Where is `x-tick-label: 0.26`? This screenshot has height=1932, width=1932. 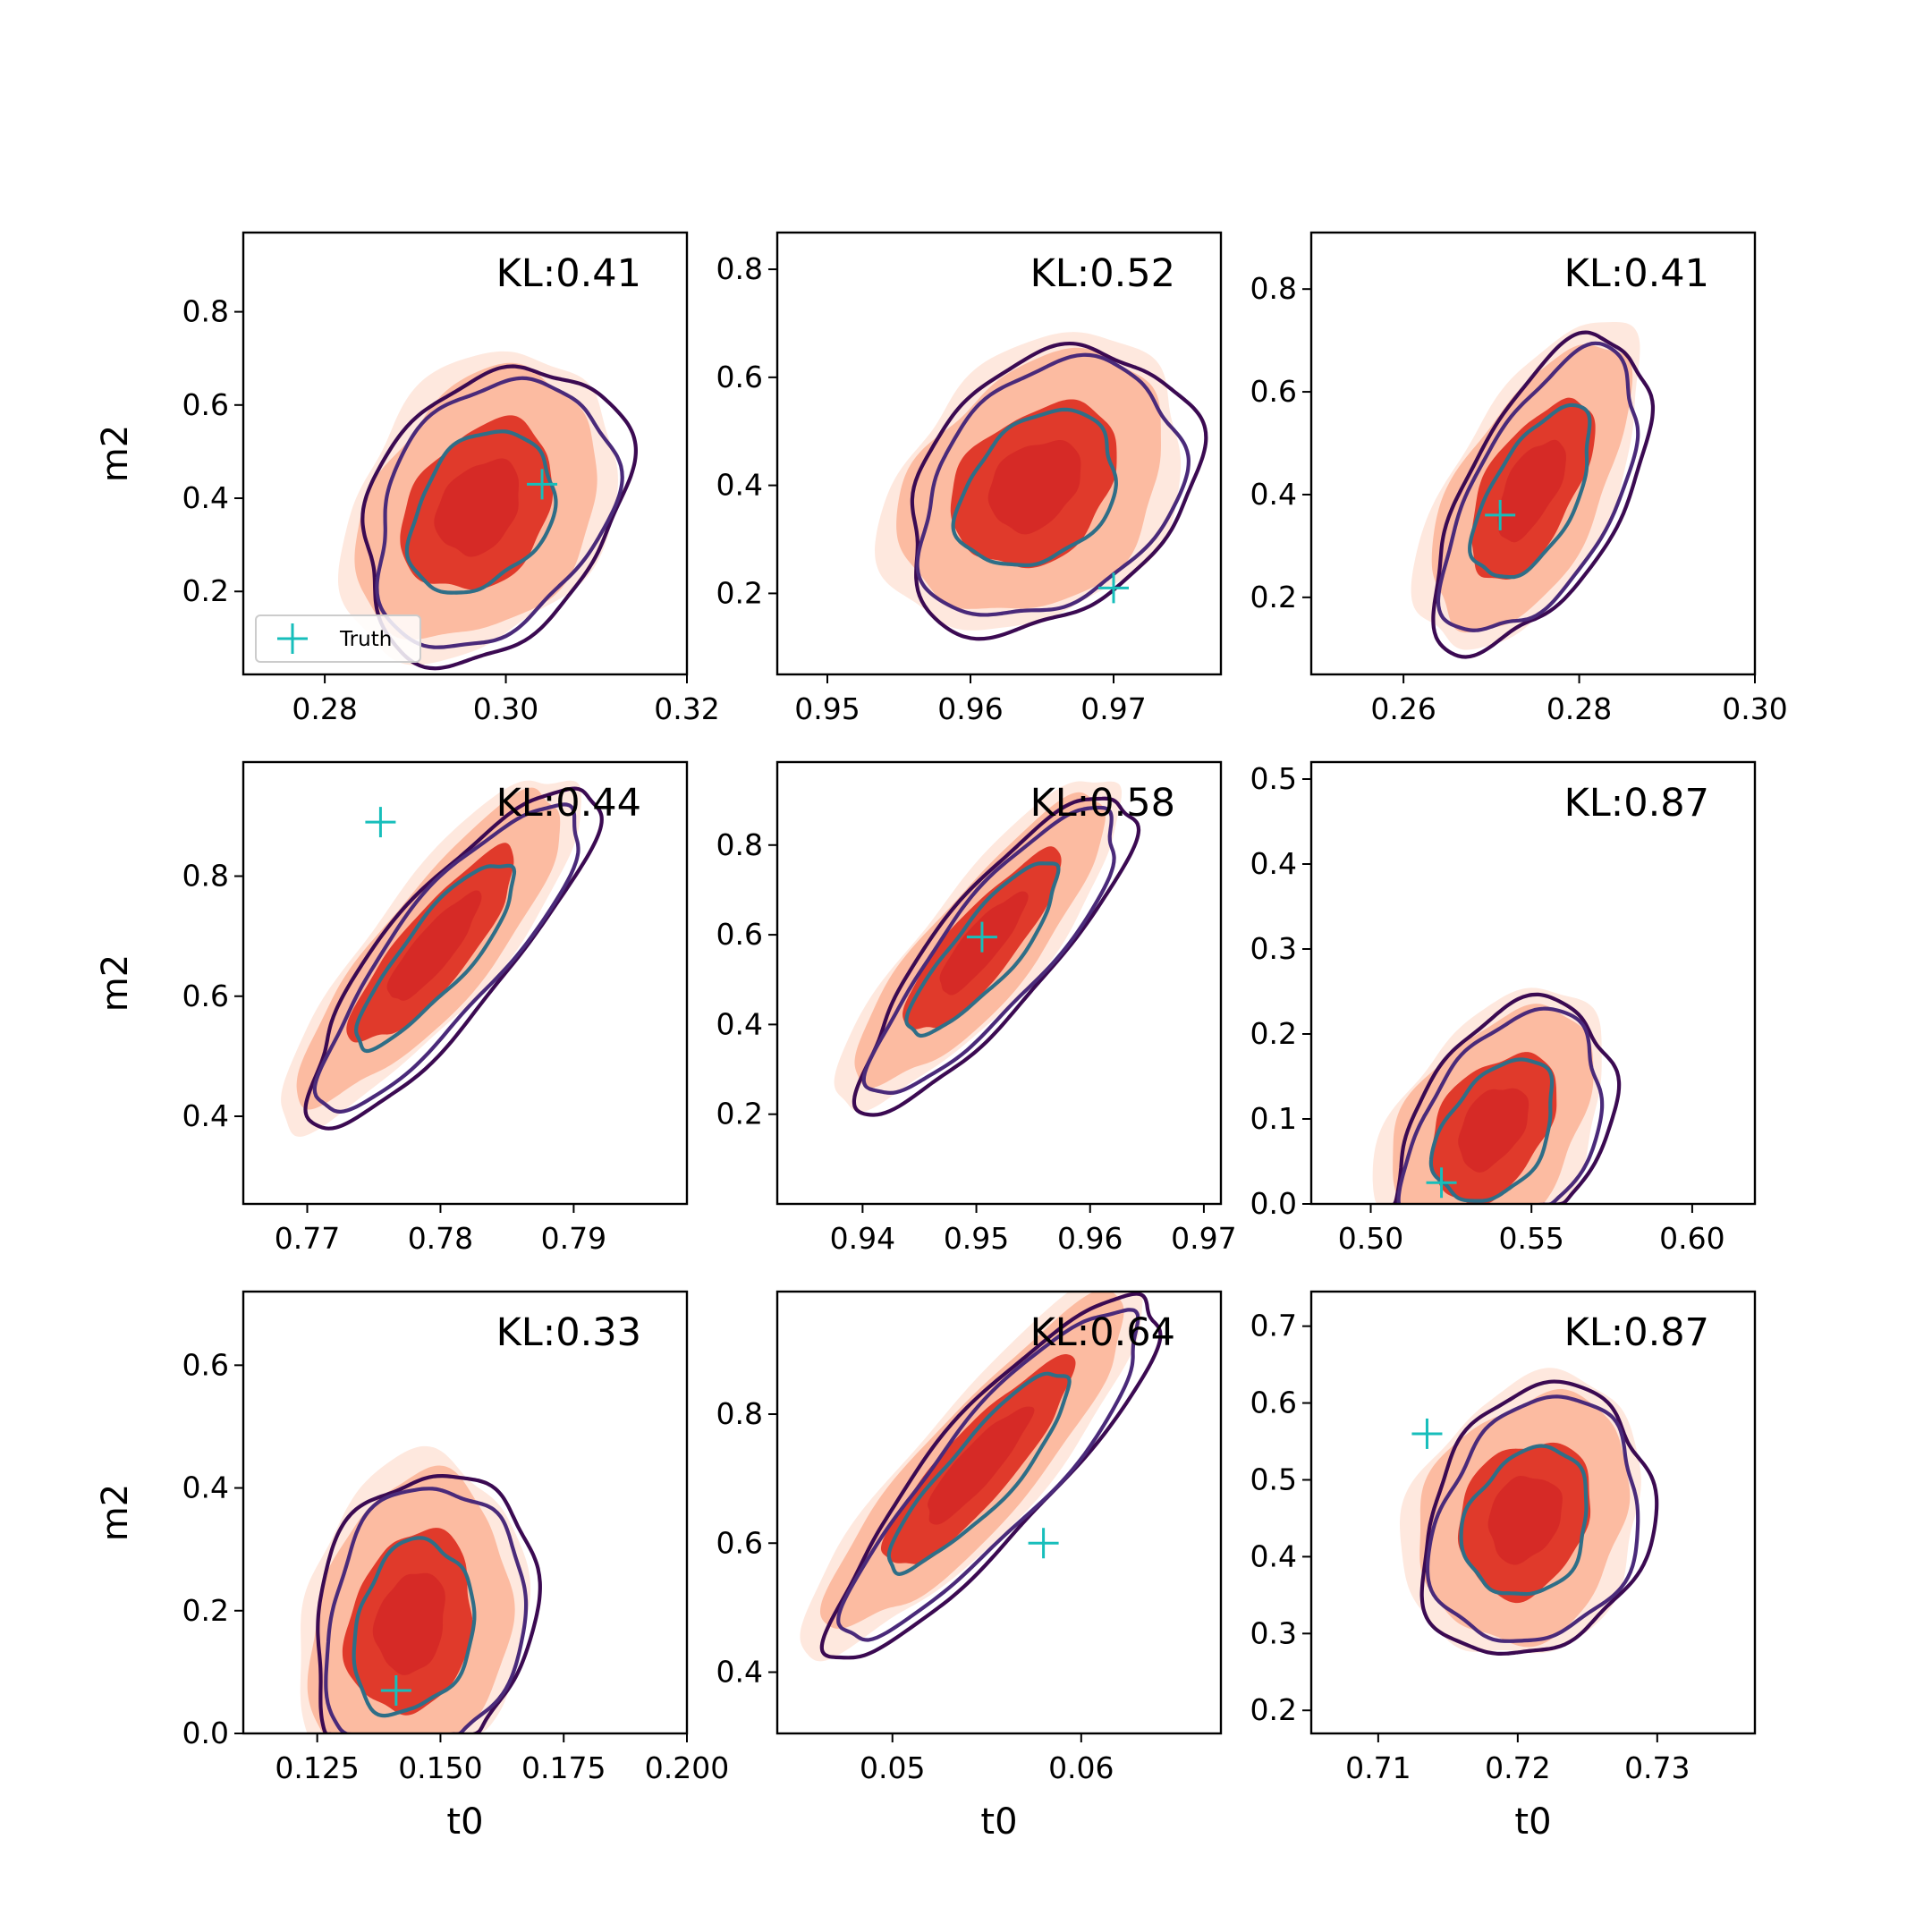 x-tick-label: 0.26 is located at coordinates (1403, 708).